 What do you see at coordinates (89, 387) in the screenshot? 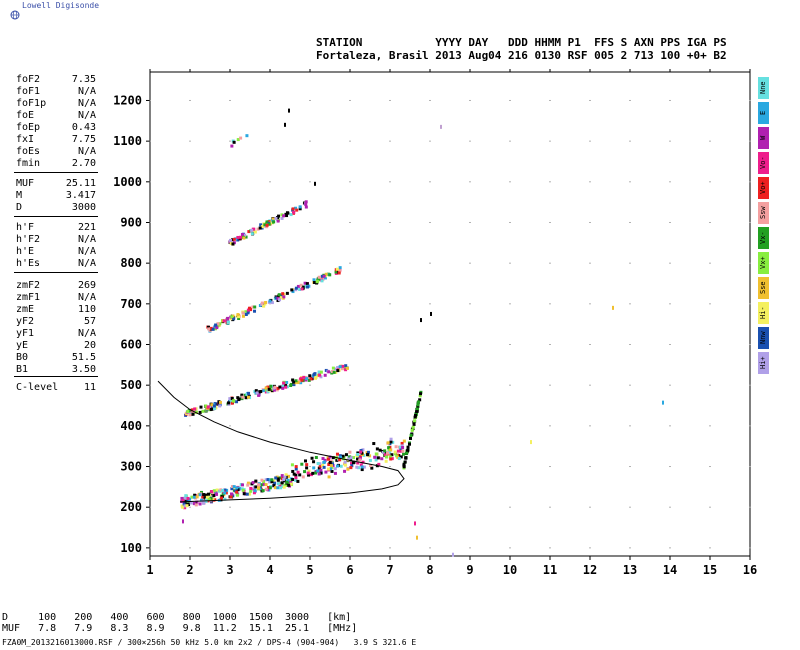
I see `param-value: 11` at bounding box center [89, 387].